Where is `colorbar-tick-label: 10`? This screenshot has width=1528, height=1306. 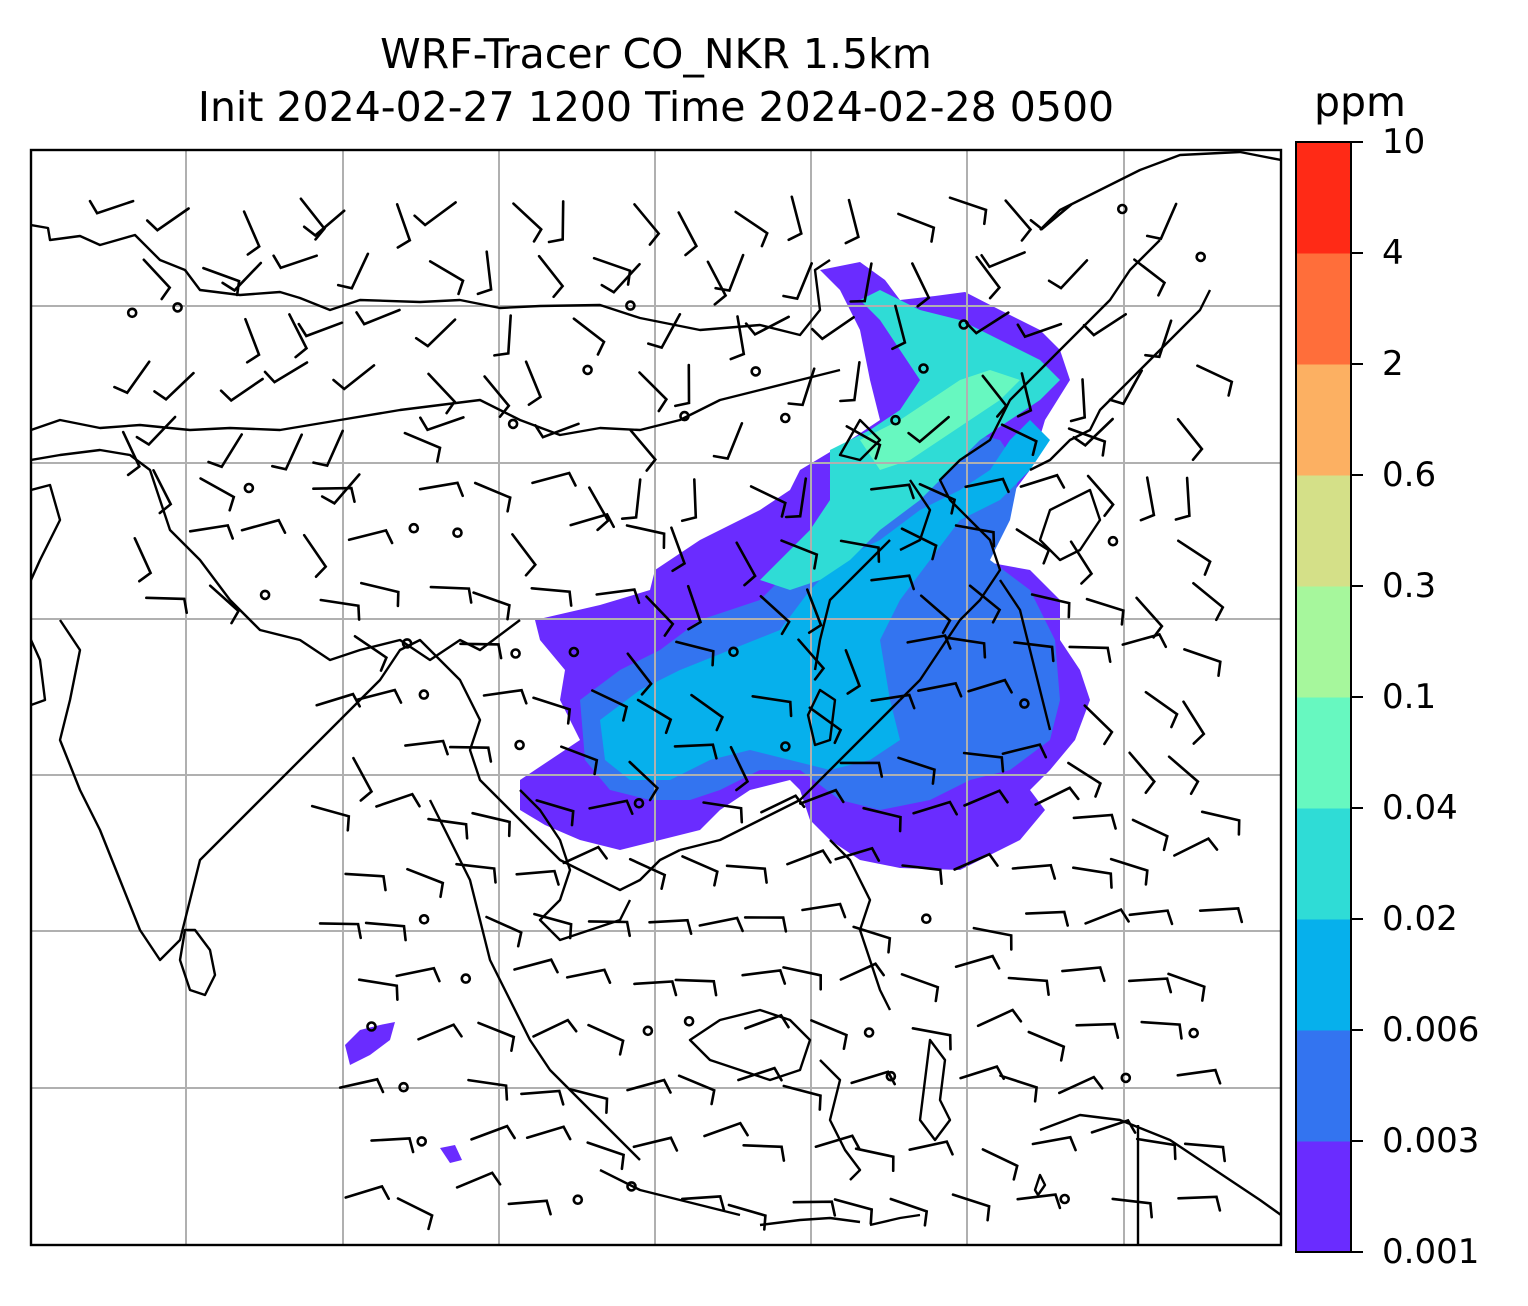
colorbar-tick-label: 10 is located at coordinates (1404, 142).